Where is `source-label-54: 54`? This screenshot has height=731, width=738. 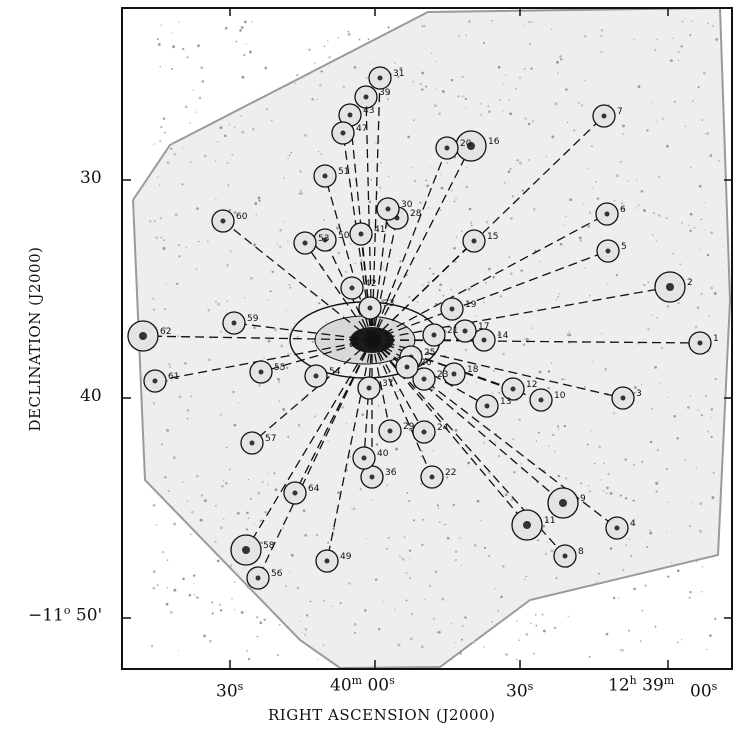
source-label-54: 54 is located at coordinates (335, 372).